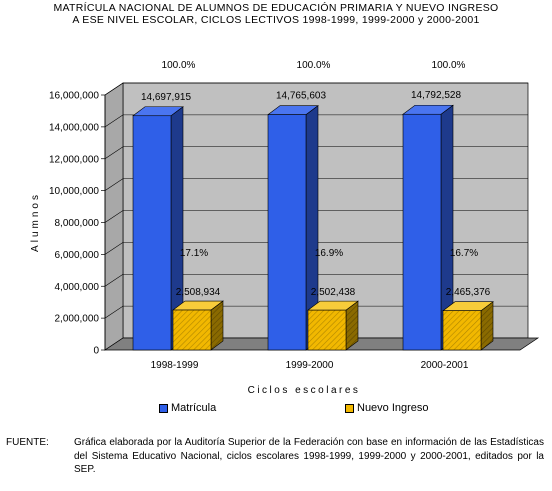 This screenshot has height=491, width=552. What do you see at coordinates (310, 365) in the screenshot?
I see `x-tick-label: 1999-2000` at bounding box center [310, 365].